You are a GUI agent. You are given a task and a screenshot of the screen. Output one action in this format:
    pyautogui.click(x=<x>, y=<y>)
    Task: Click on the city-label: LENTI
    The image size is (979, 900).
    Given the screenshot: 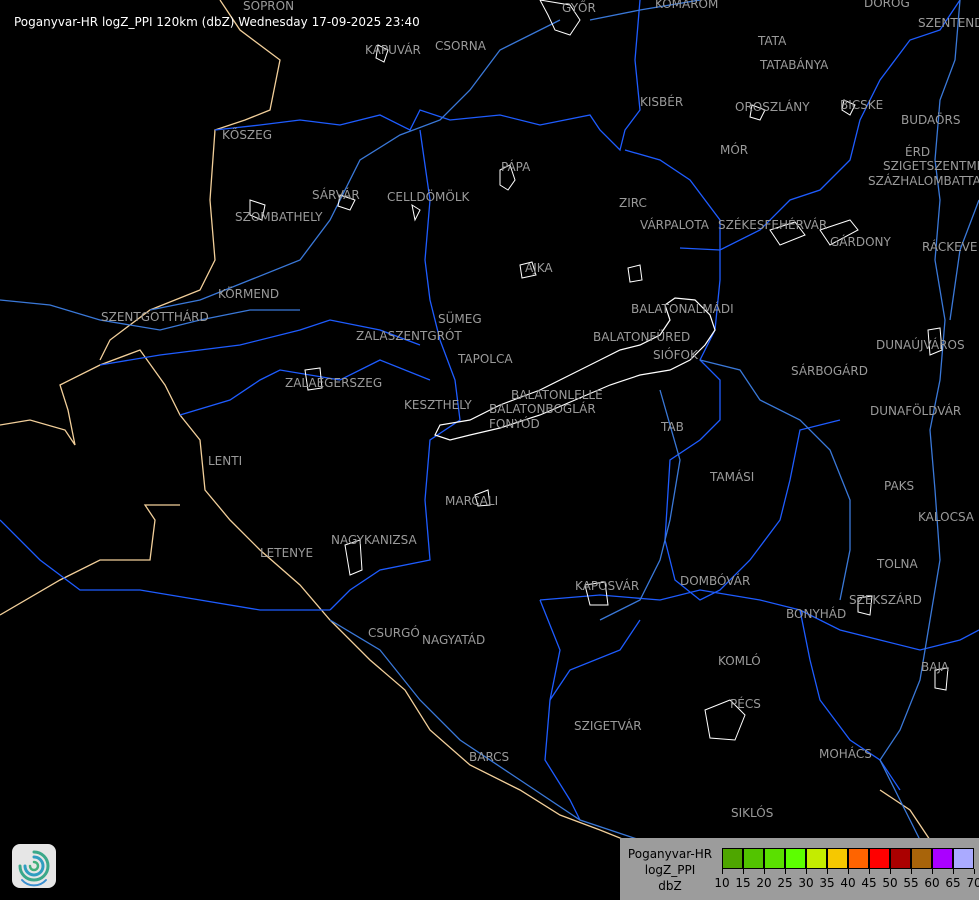 What is the action you would take?
    pyautogui.click(x=225, y=461)
    